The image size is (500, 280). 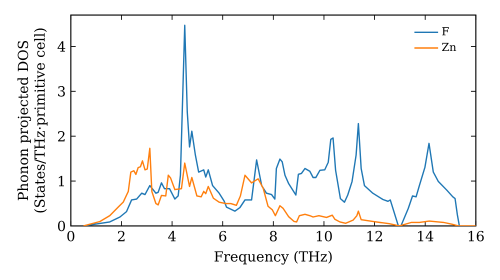 I want to click on y-axis-title: Phonon projected DOS (States/THz·primitive cell), so click(x=32, y=120).